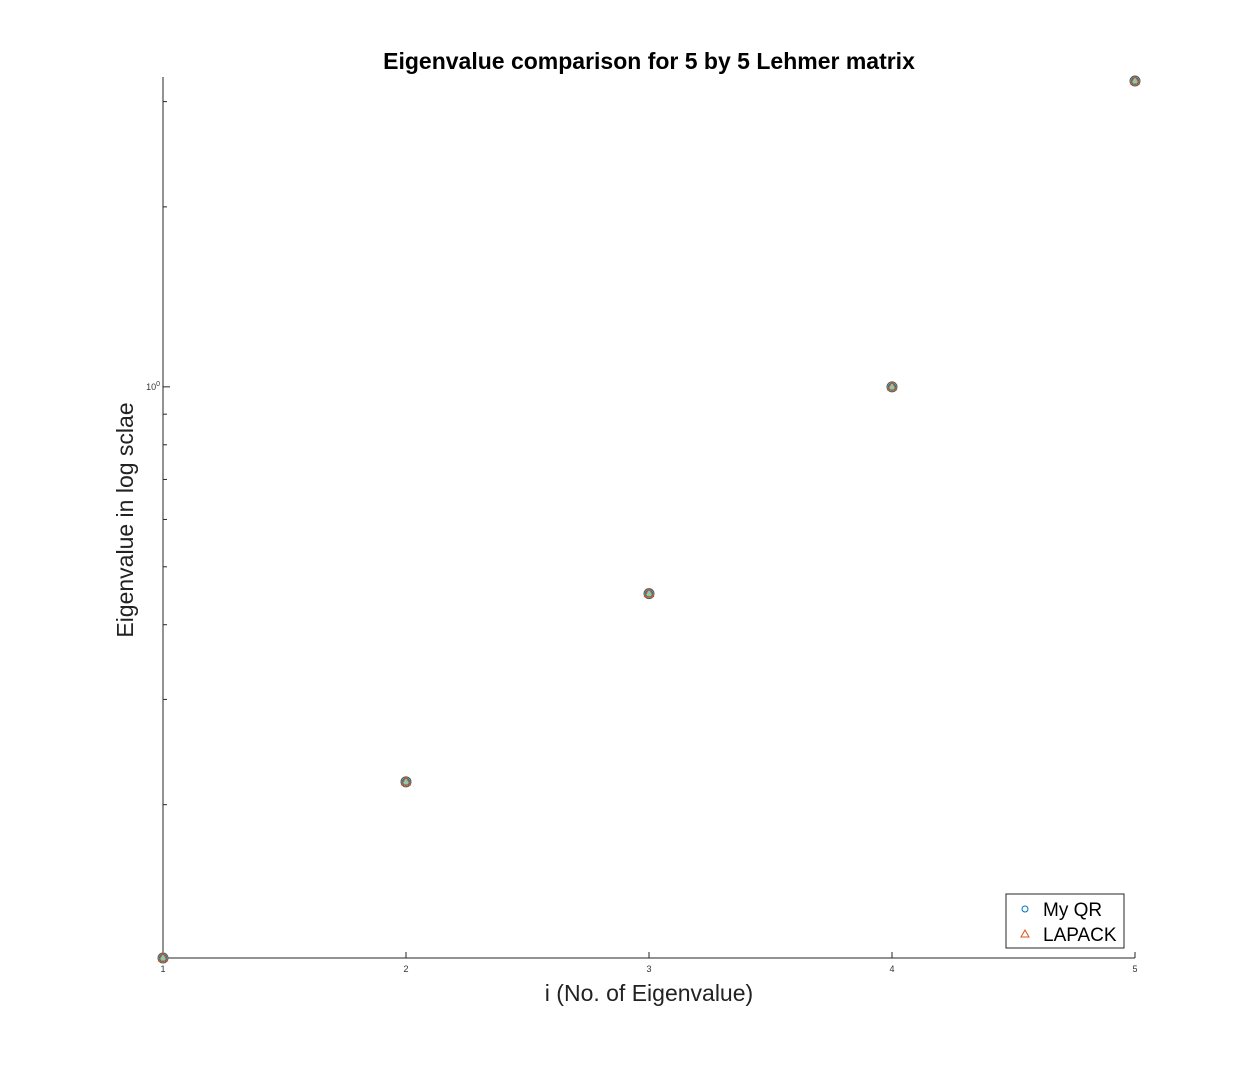  Describe the element at coordinates (162, 969) in the screenshot. I see `x-tick-label: 1` at that location.